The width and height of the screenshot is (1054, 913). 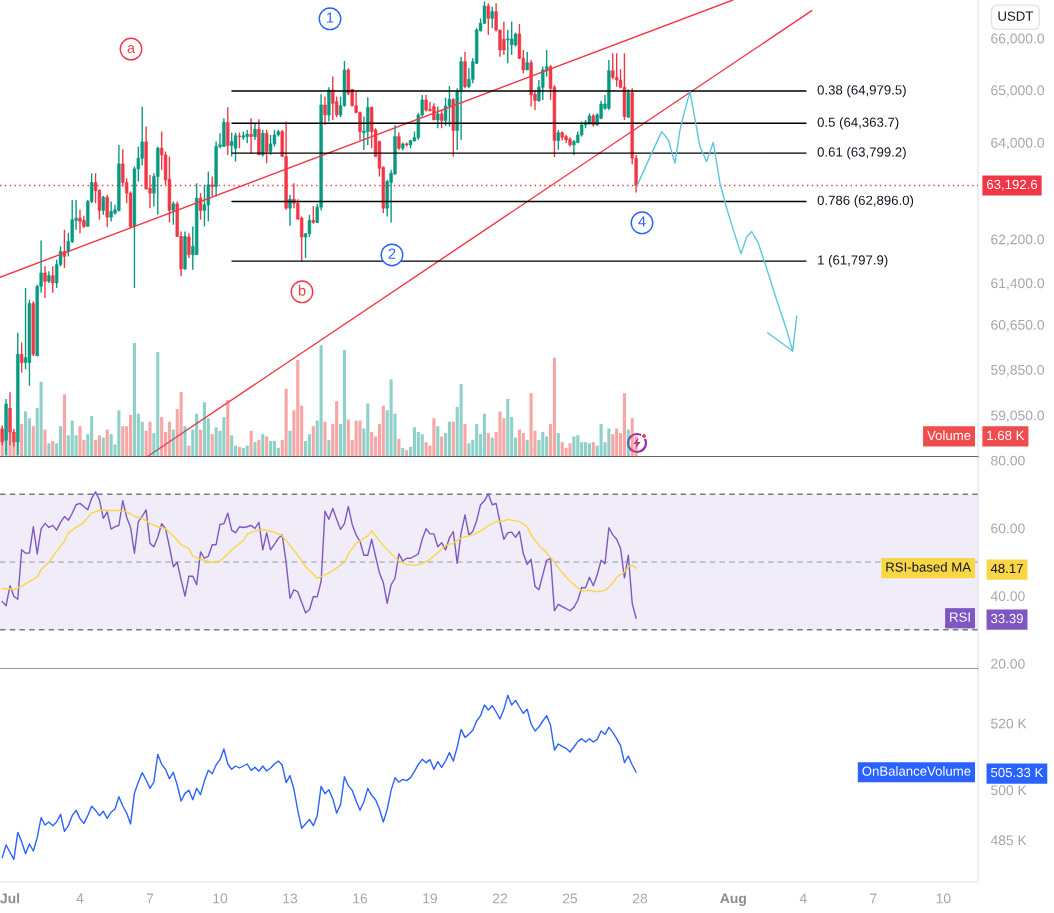 I want to click on legend-label: RSI-based MA, so click(x=929, y=567).